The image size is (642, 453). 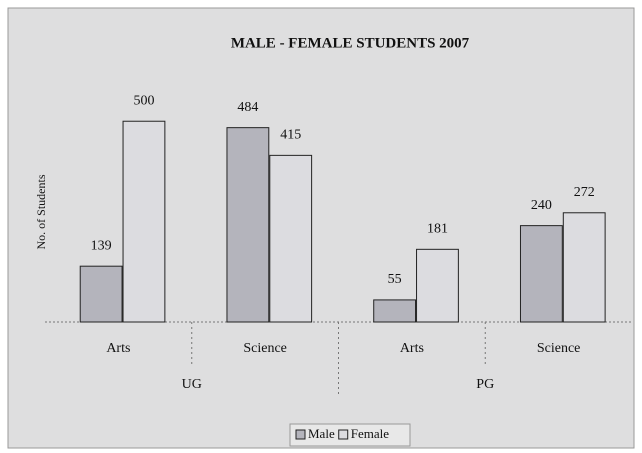 I want to click on group-label: PG, so click(x=485, y=384).